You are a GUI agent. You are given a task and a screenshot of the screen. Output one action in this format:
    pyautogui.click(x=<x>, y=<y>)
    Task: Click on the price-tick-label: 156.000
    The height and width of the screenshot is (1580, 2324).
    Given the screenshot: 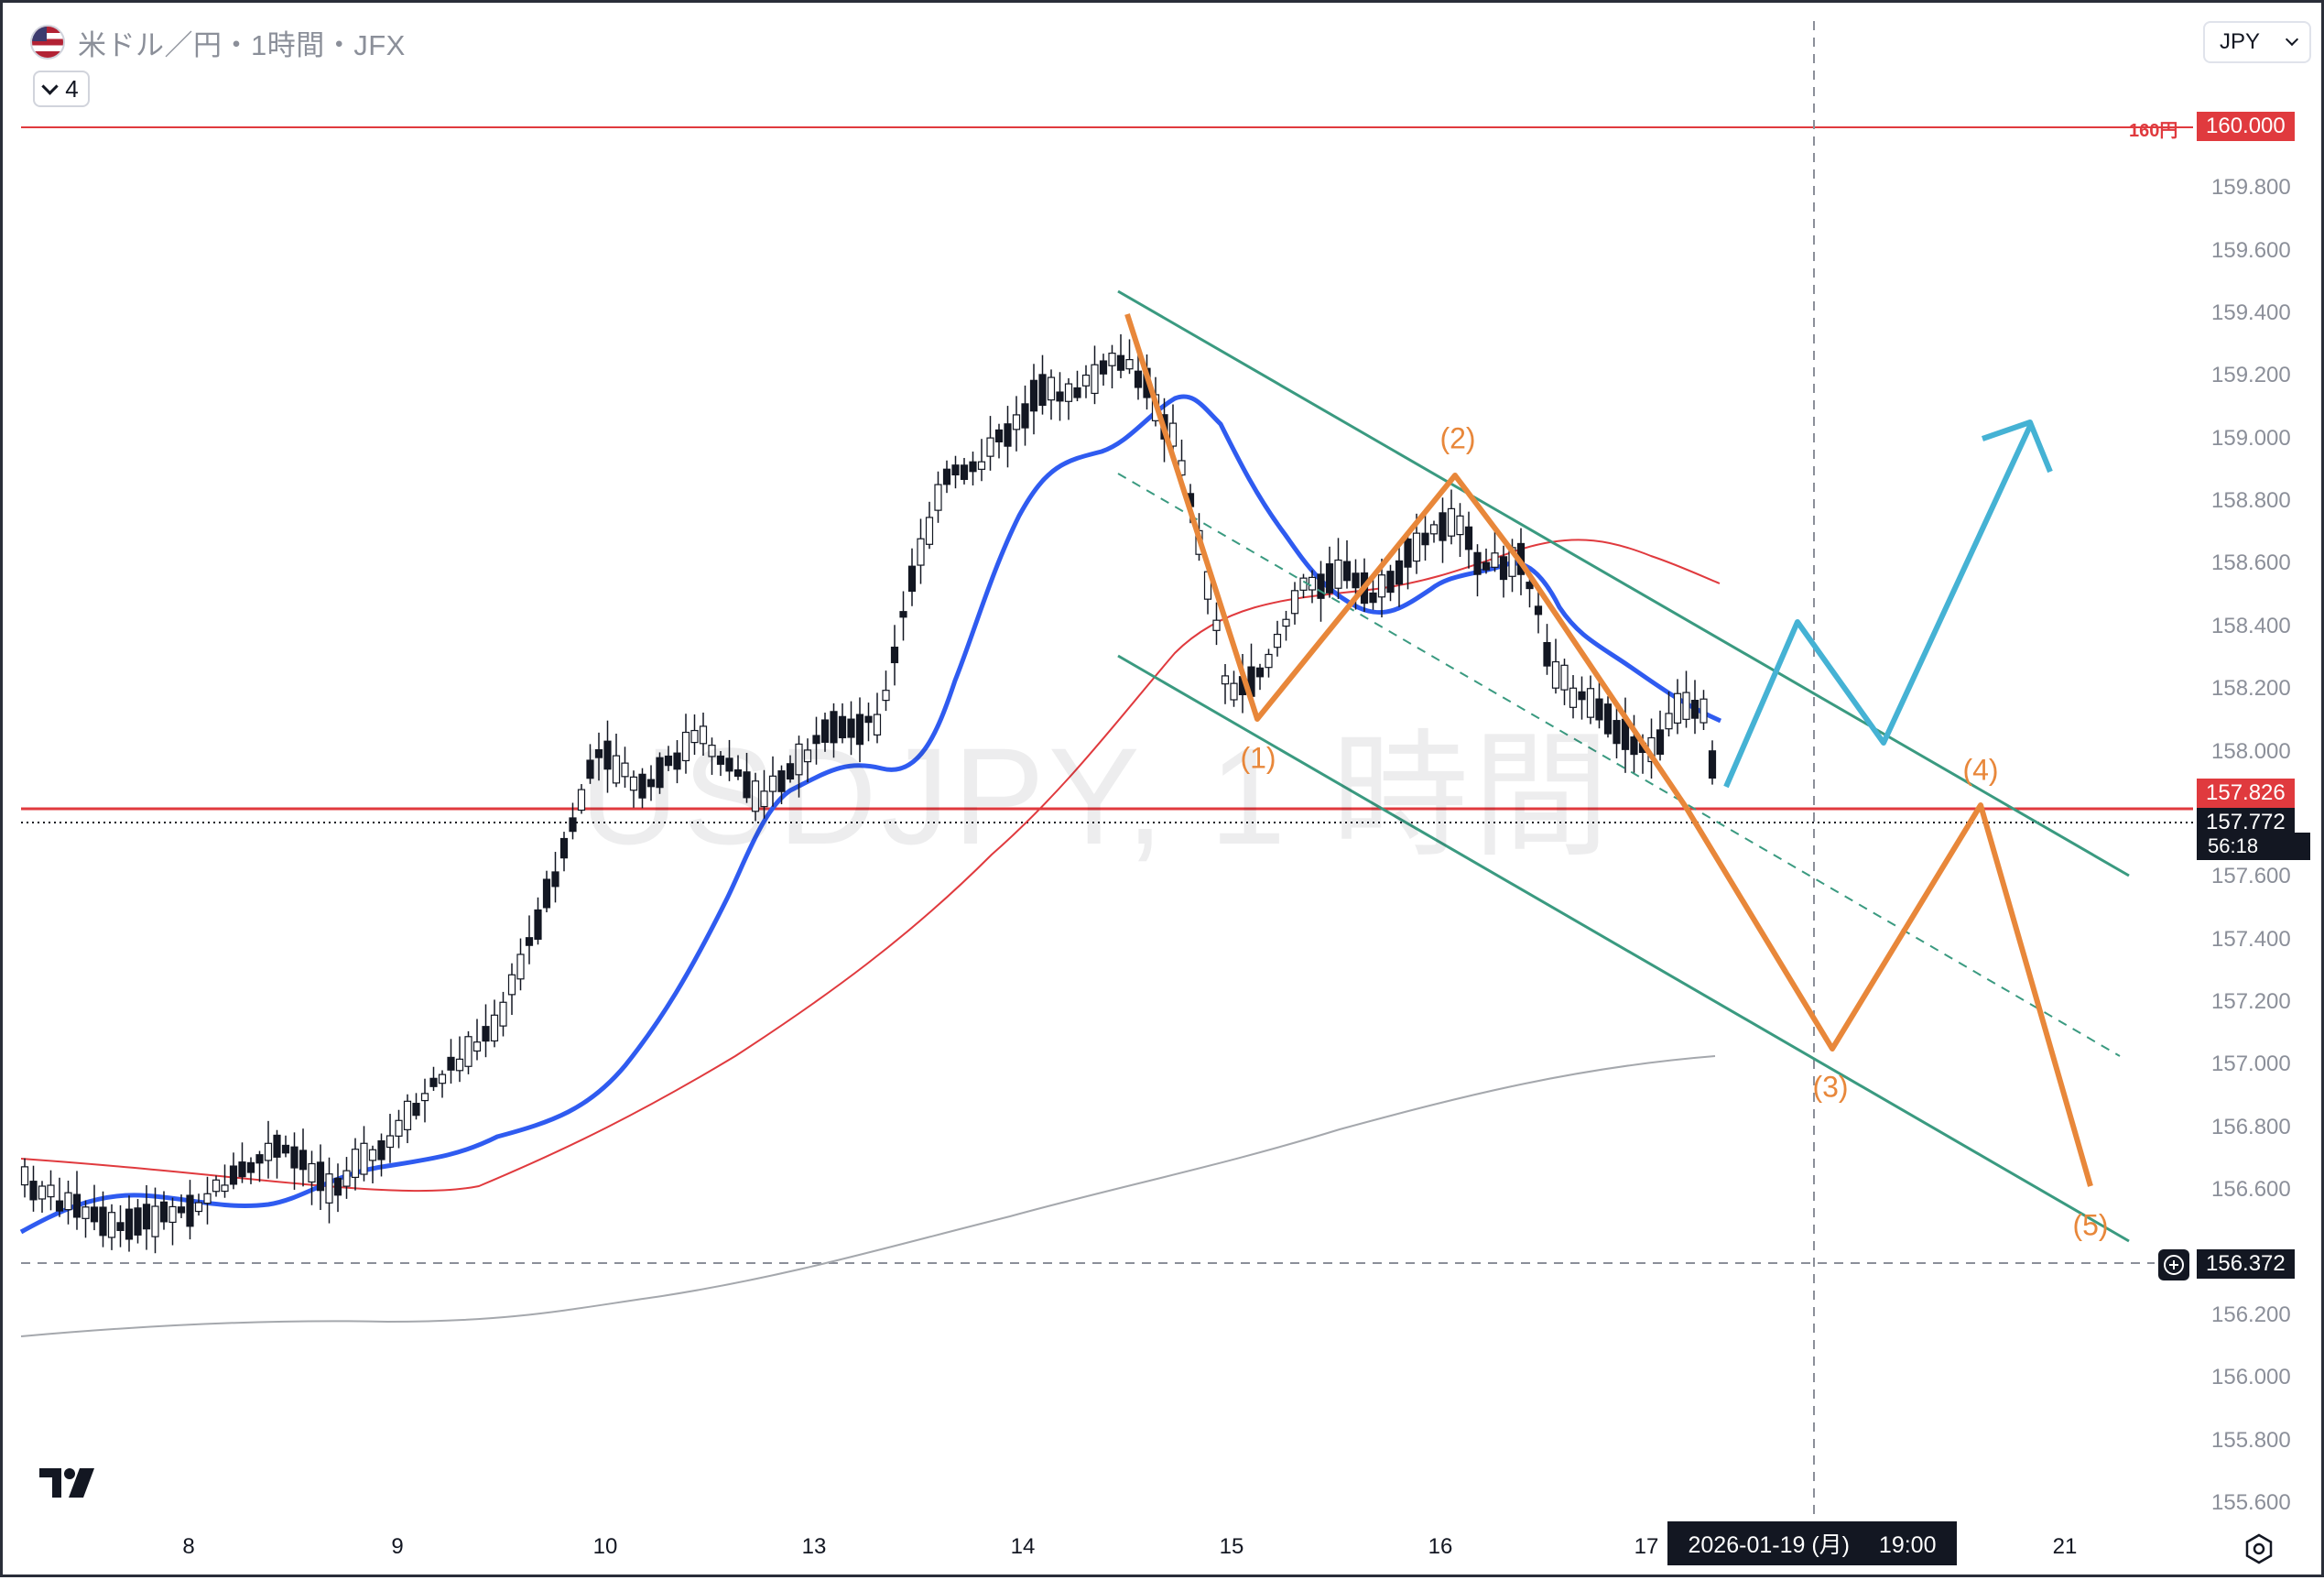 What is the action you would take?
    pyautogui.click(x=2251, y=1378)
    